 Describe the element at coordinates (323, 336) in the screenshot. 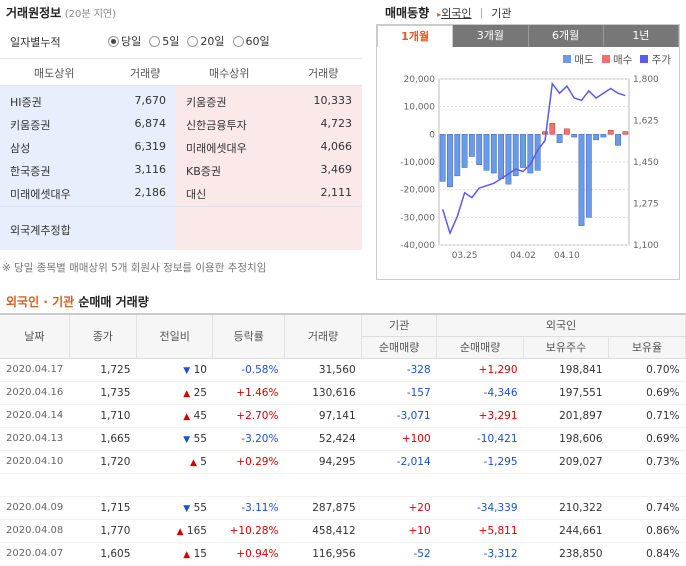

I see `col-volume: 거래량` at that location.